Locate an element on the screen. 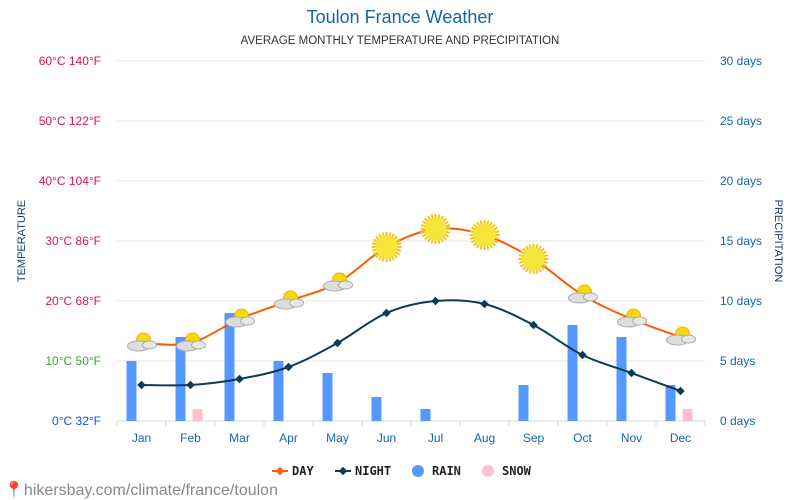 This screenshot has width=800, height=500. y-axis-label-left: TEMPERATURE is located at coordinates (22, 241).